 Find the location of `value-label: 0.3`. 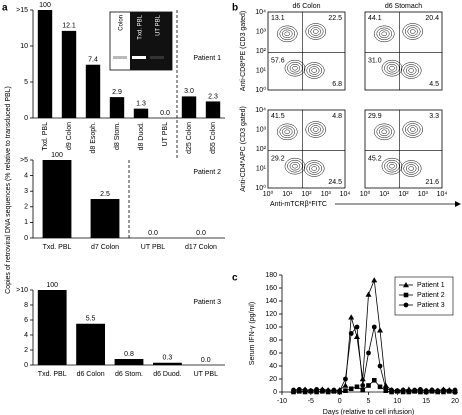

value-label: 0.3 is located at coordinates (168, 358).